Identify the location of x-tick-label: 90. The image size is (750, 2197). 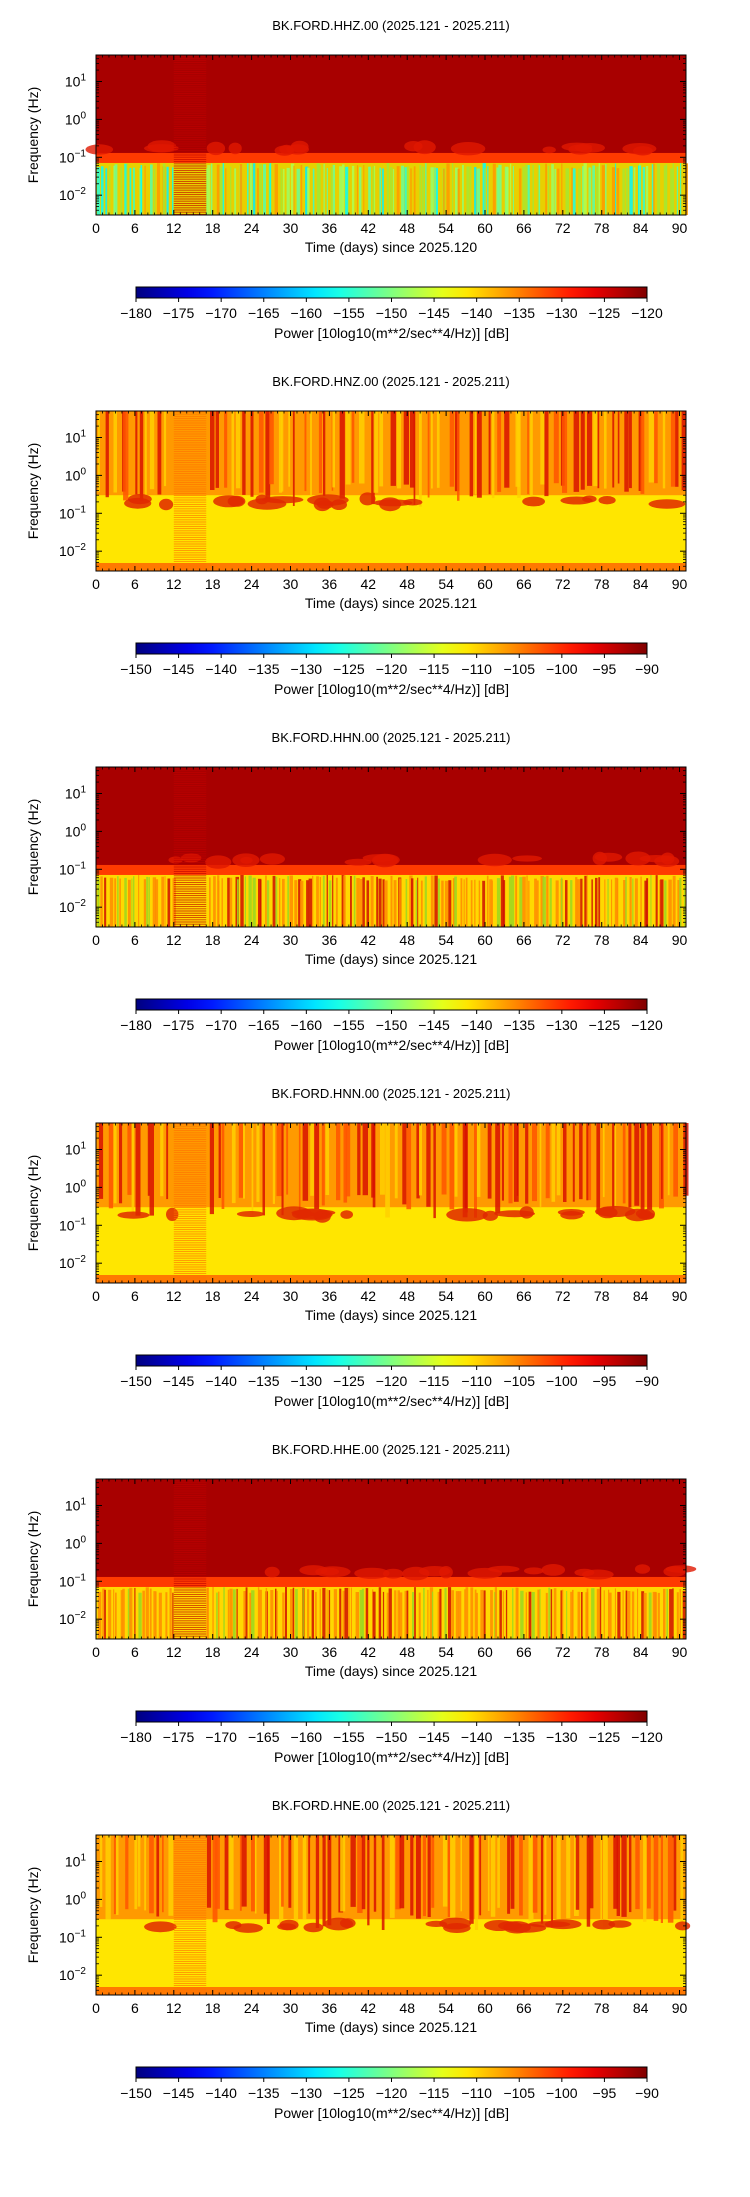
(680, 1296).